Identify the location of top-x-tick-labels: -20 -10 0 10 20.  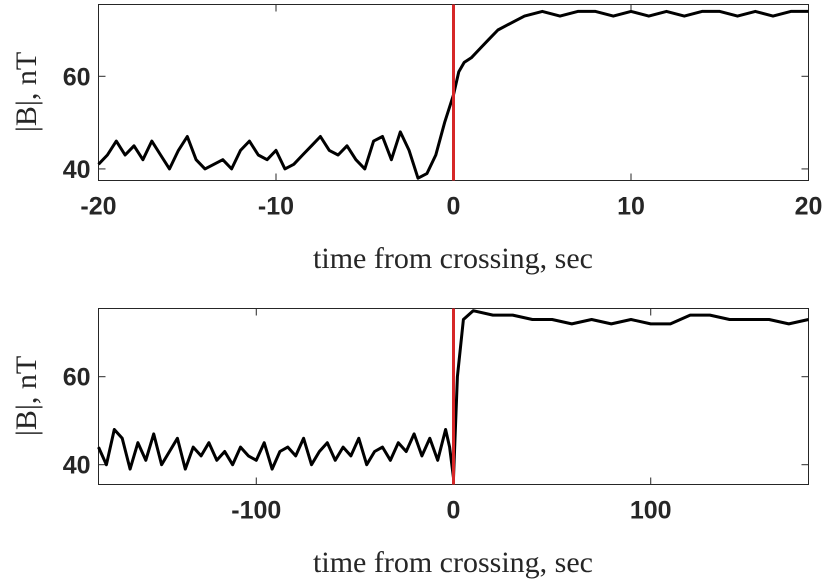
(451, 207).